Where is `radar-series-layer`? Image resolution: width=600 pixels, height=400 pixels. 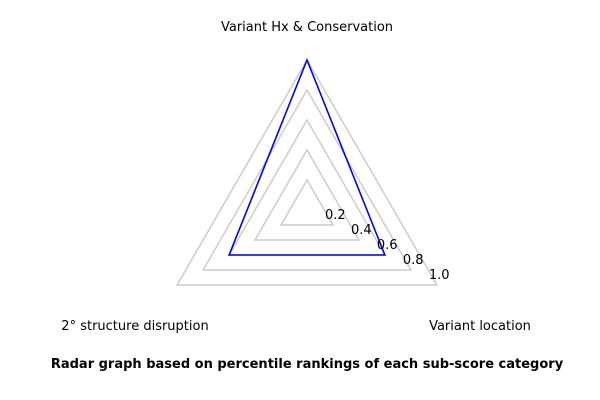
radar-series-layer is located at coordinates (307, 156).